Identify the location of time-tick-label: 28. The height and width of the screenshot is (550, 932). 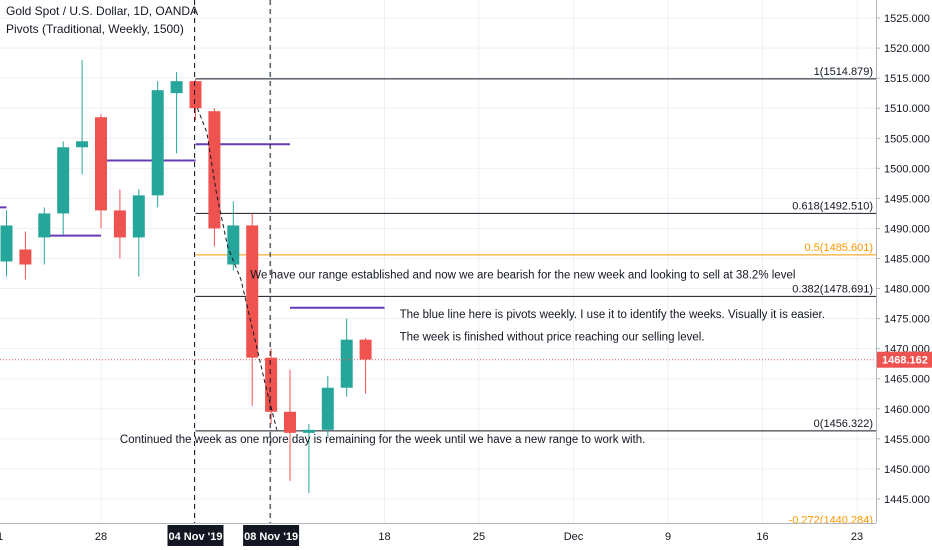
(101, 537).